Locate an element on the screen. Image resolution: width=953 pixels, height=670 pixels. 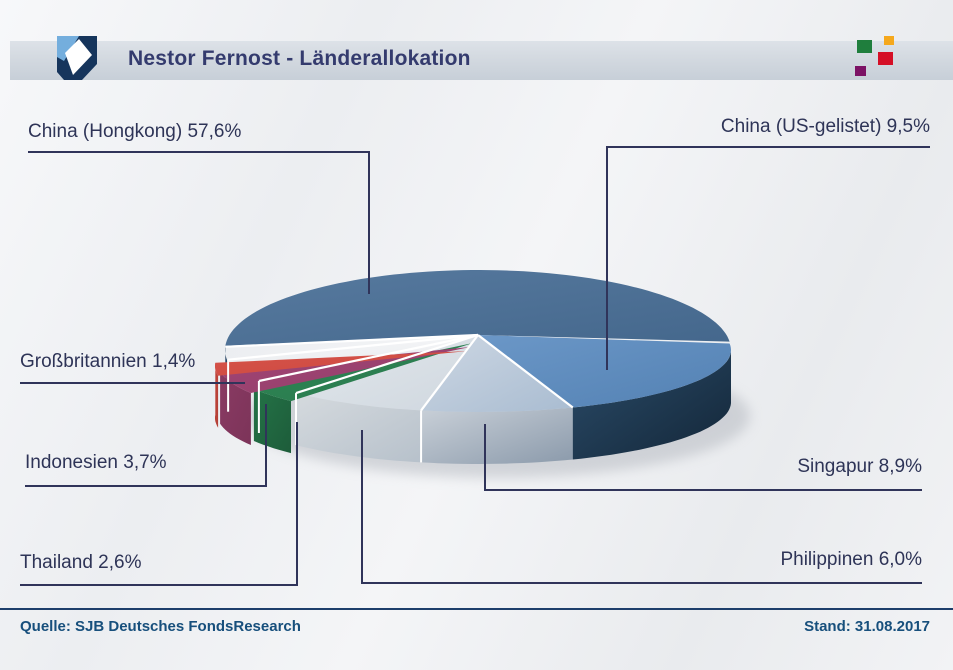
label-philippinen: Philippinen 6,0% is located at coordinates (851, 559).